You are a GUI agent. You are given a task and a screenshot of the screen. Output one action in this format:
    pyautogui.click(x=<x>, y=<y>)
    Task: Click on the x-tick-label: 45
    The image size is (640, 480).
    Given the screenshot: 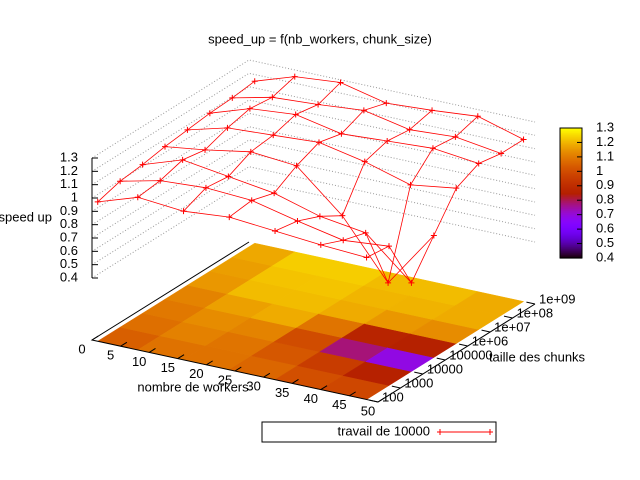 What is the action you would take?
    pyautogui.click(x=339, y=404)
    